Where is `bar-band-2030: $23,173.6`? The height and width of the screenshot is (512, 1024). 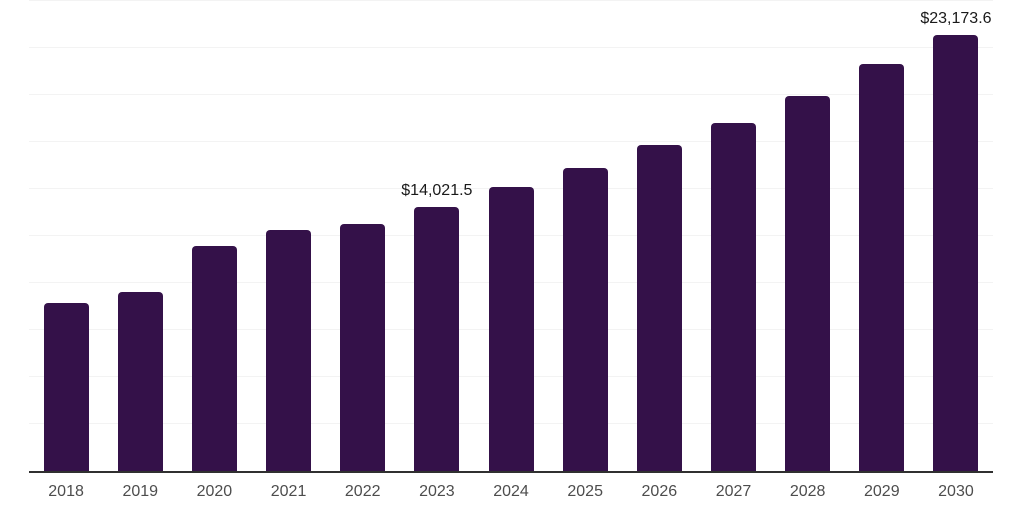 bar-band-2030: $23,173.6 is located at coordinates (956, 236).